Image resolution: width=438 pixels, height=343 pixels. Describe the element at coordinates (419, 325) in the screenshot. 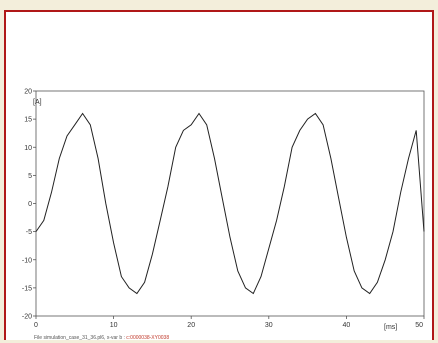

I see `x-tick-label: 50` at that location.